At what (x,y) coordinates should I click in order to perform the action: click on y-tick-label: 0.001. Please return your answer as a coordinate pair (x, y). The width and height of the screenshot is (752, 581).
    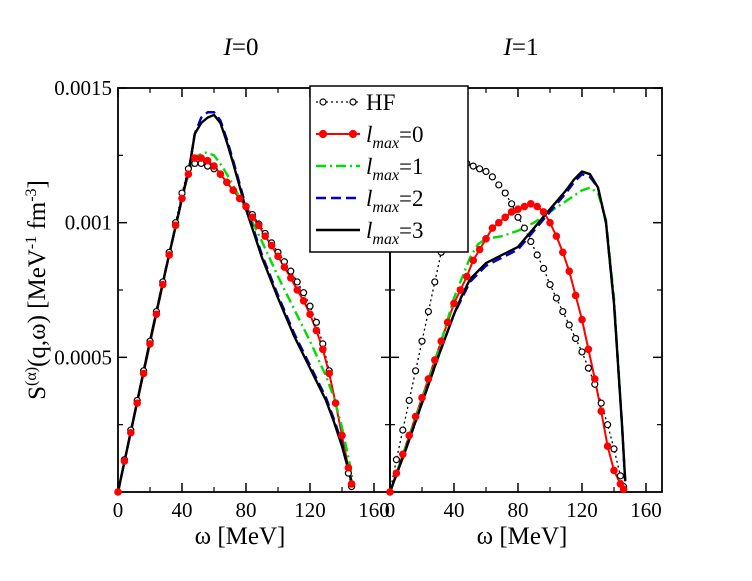
    Looking at the image, I should click on (88, 223).